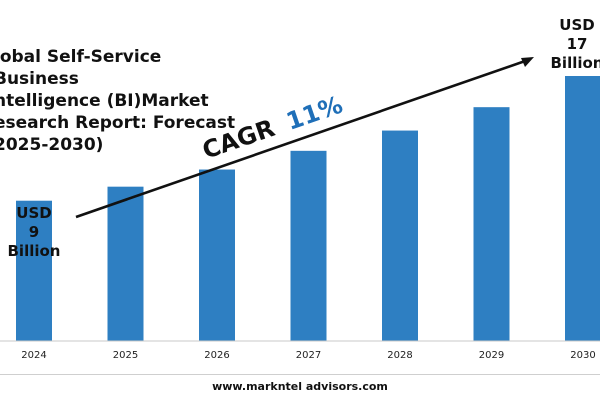  What do you see at coordinates (576, 25) in the screenshot?
I see `end-label-line-0: USD` at bounding box center [576, 25].